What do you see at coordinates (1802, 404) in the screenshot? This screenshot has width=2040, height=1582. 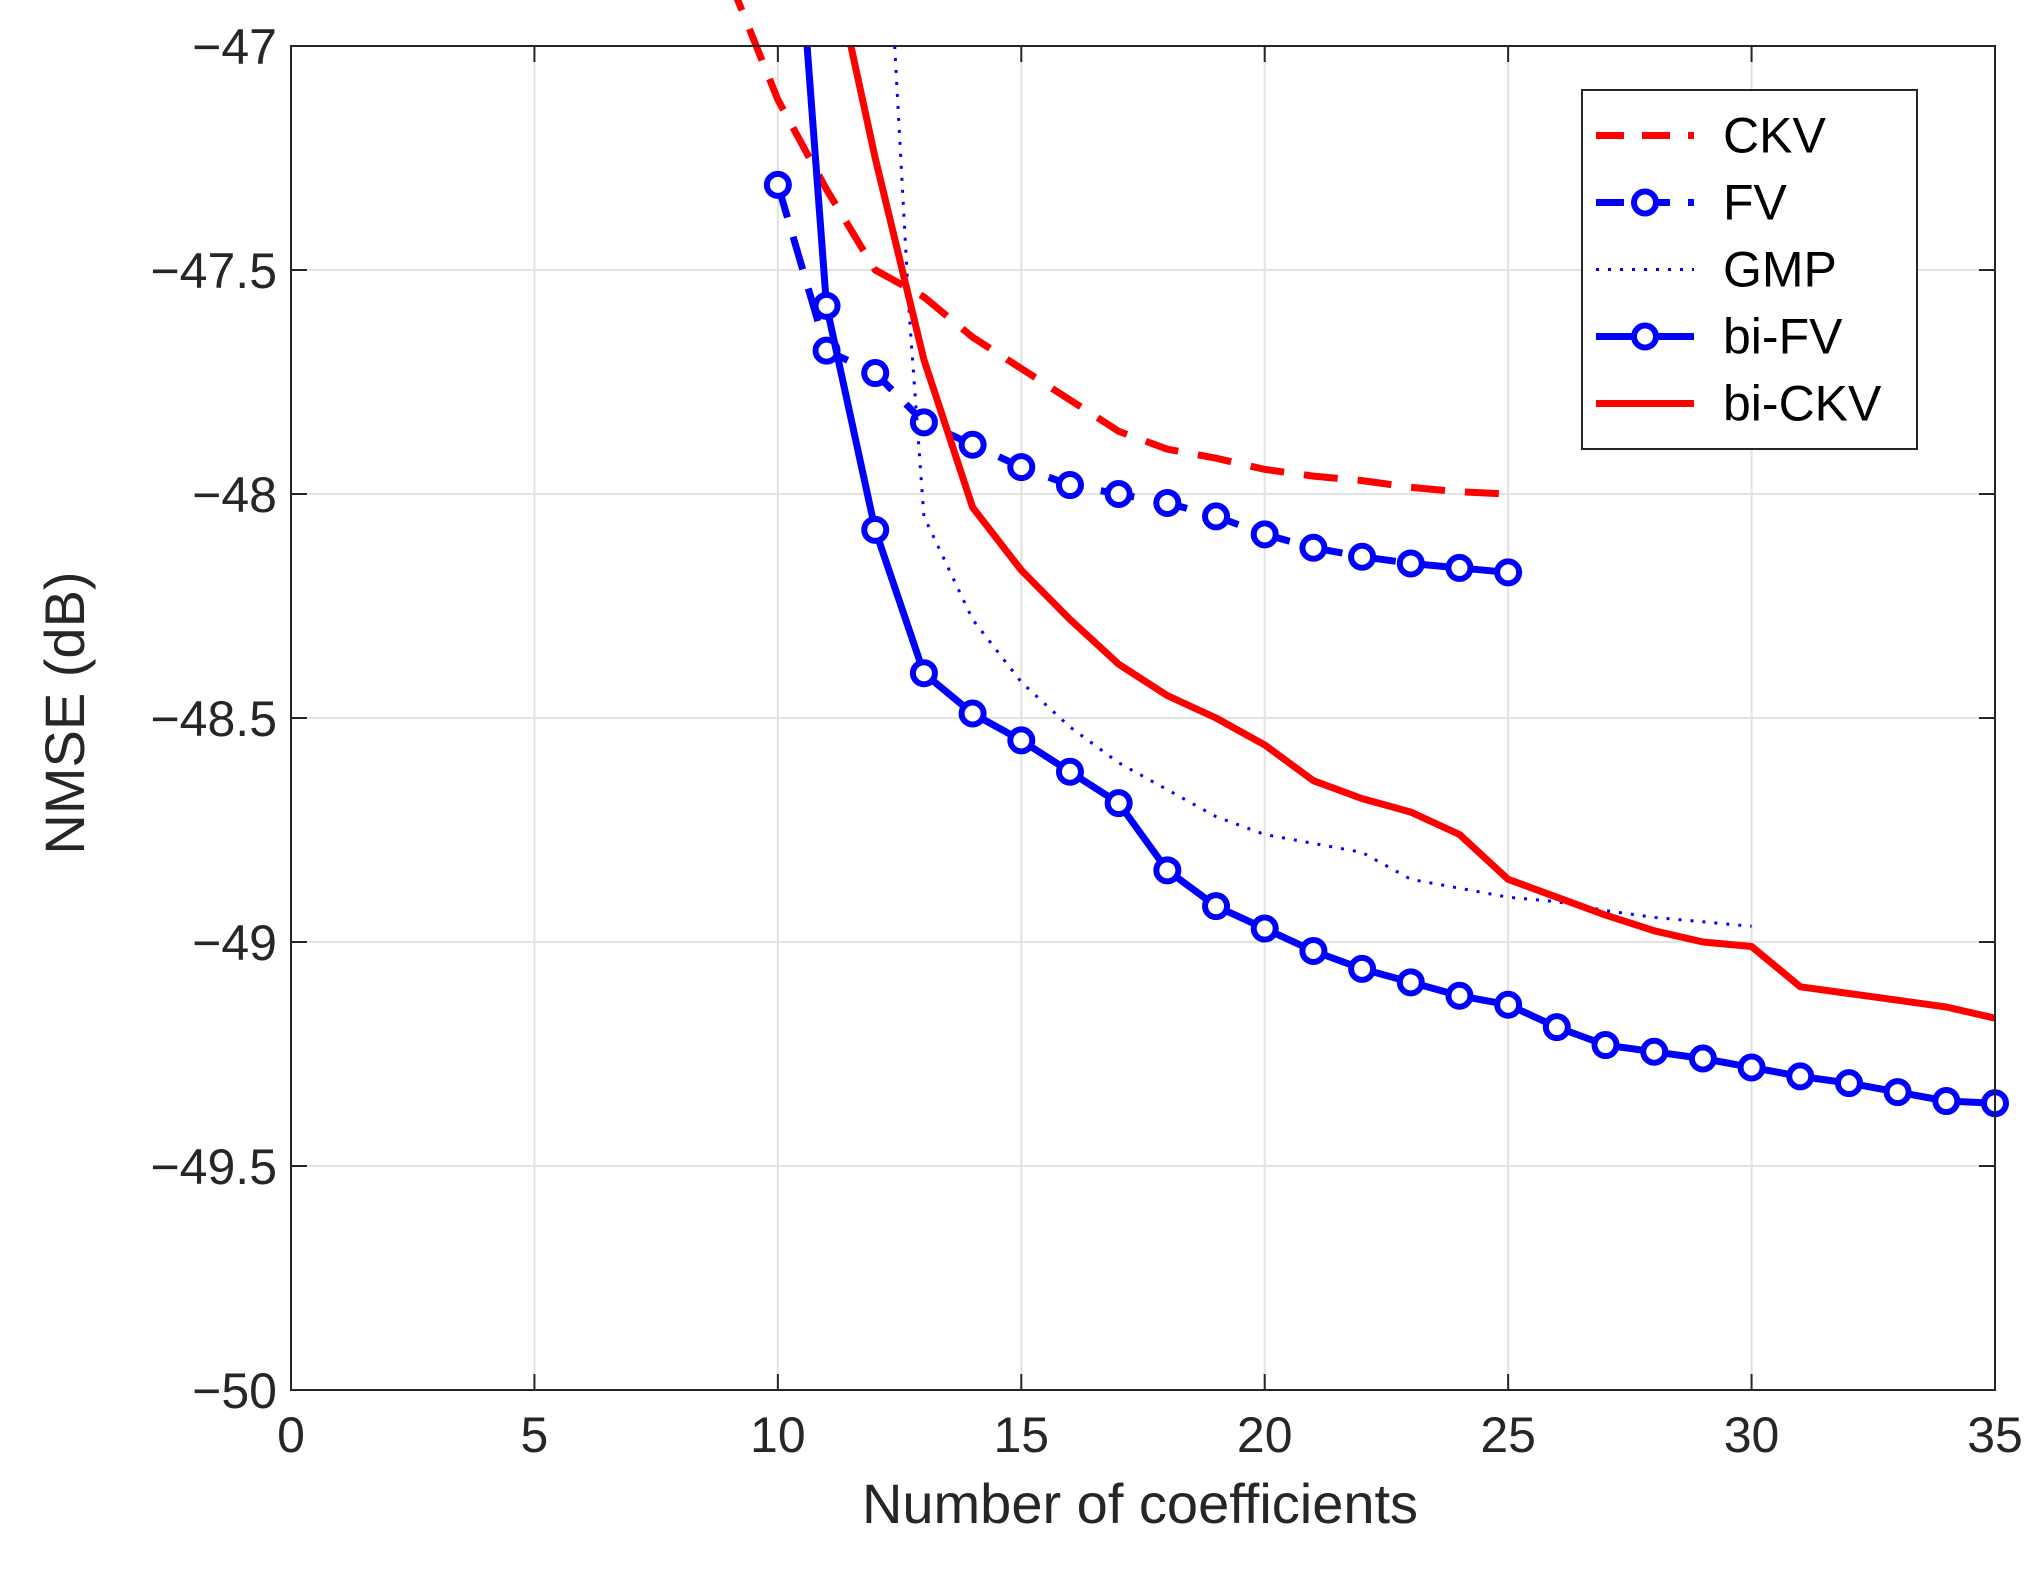 I see `legend-label-bi-ckv: bi-CKV` at bounding box center [1802, 404].